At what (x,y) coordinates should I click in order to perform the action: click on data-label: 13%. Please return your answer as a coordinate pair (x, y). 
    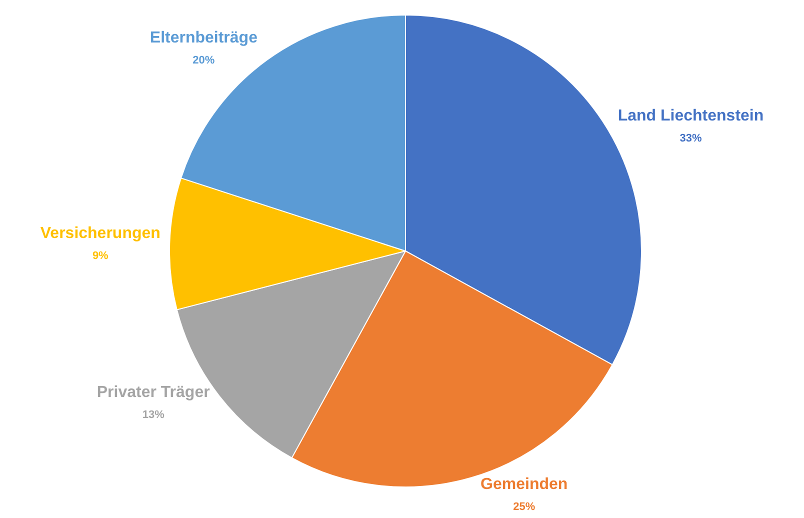
    Looking at the image, I should click on (153, 414).